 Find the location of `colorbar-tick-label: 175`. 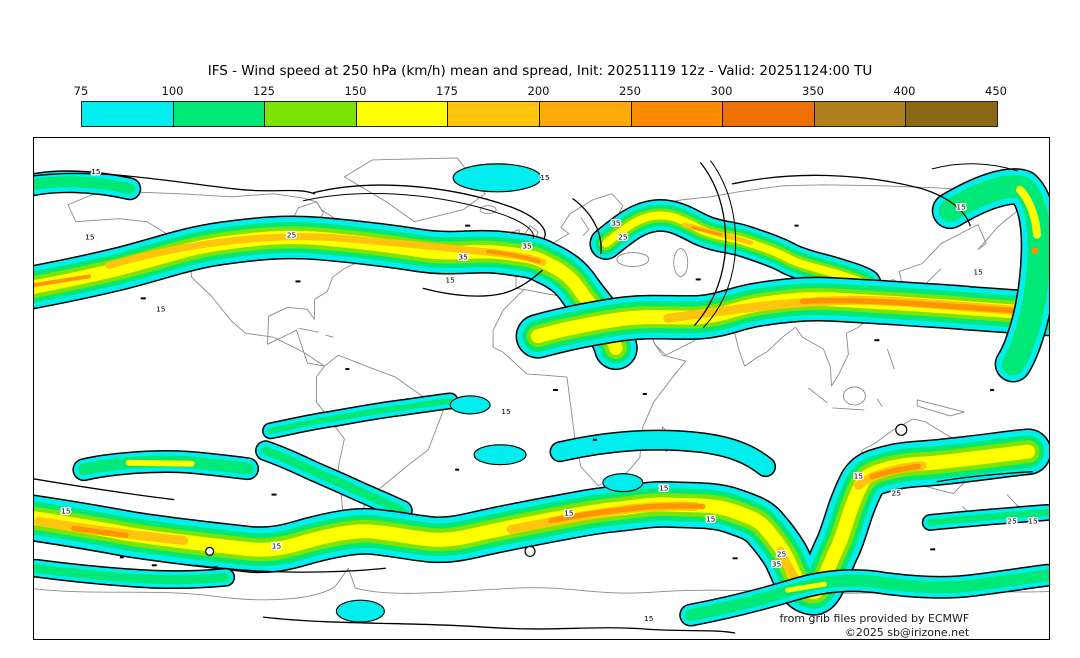

colorbar-tick-label: 175 is located at coordinates (447, 91).